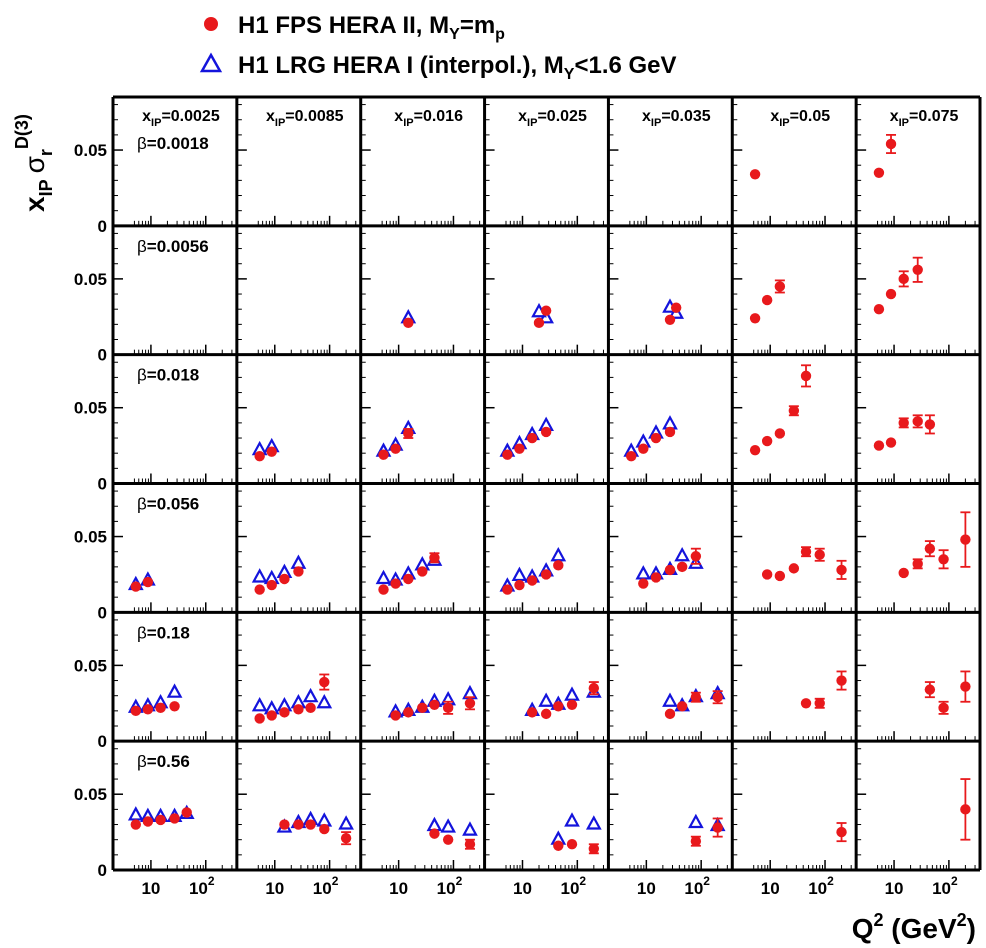 This screenshot has width=986, height=948. Describe the element at coordinates (914, 927) in the screenshot. I see `x-axis-title: Q2 (GeV2)` at that location.